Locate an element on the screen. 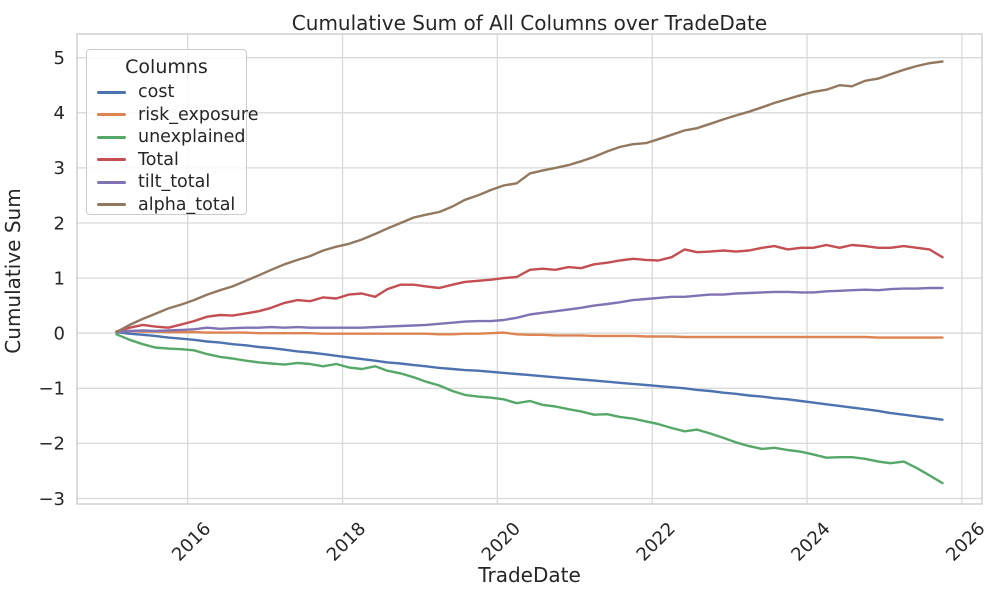 This screenshot has width=1000, height=600. y-tick-label: 1 is located at coordinates (59, 278).